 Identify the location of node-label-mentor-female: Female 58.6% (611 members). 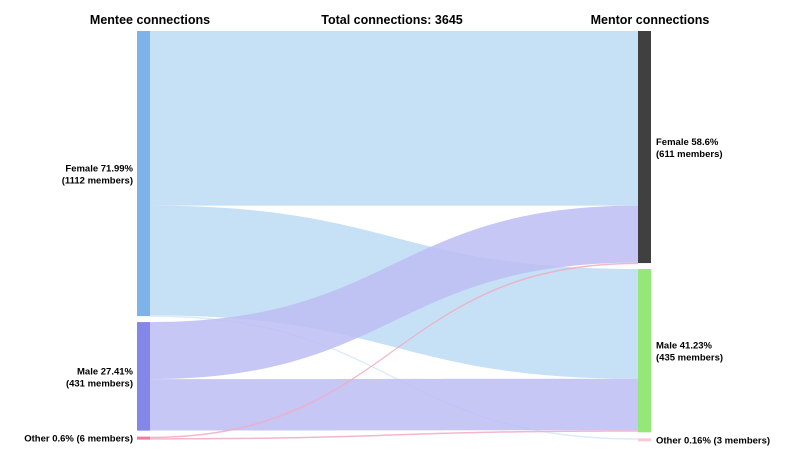
(689, 148).